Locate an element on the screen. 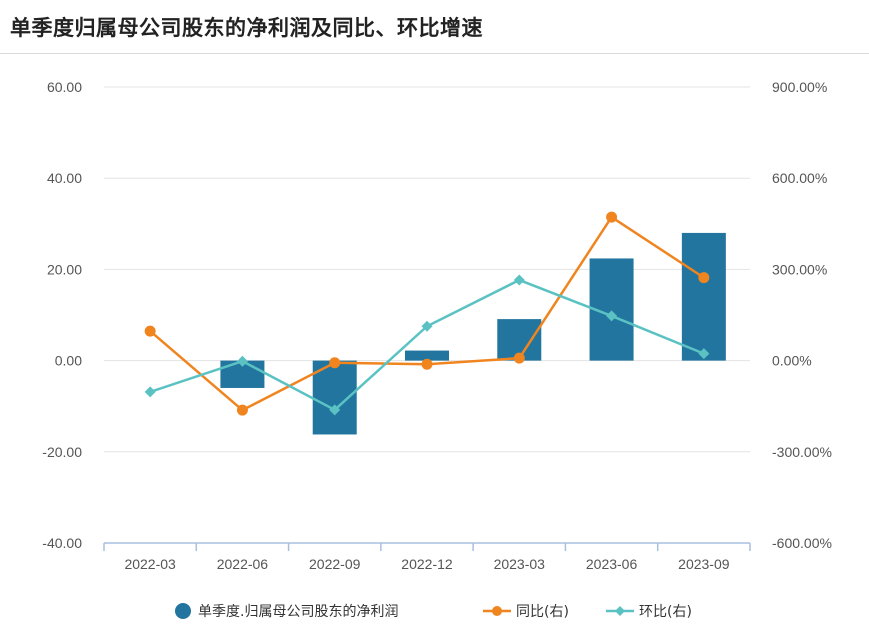  legend-label: 环比(右) is located at coordinates (665, 612).